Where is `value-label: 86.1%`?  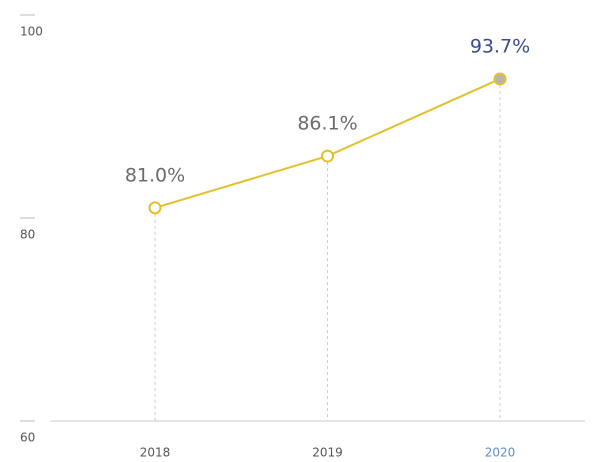 value-label: 86.1% is located at coordinates (327, 124).